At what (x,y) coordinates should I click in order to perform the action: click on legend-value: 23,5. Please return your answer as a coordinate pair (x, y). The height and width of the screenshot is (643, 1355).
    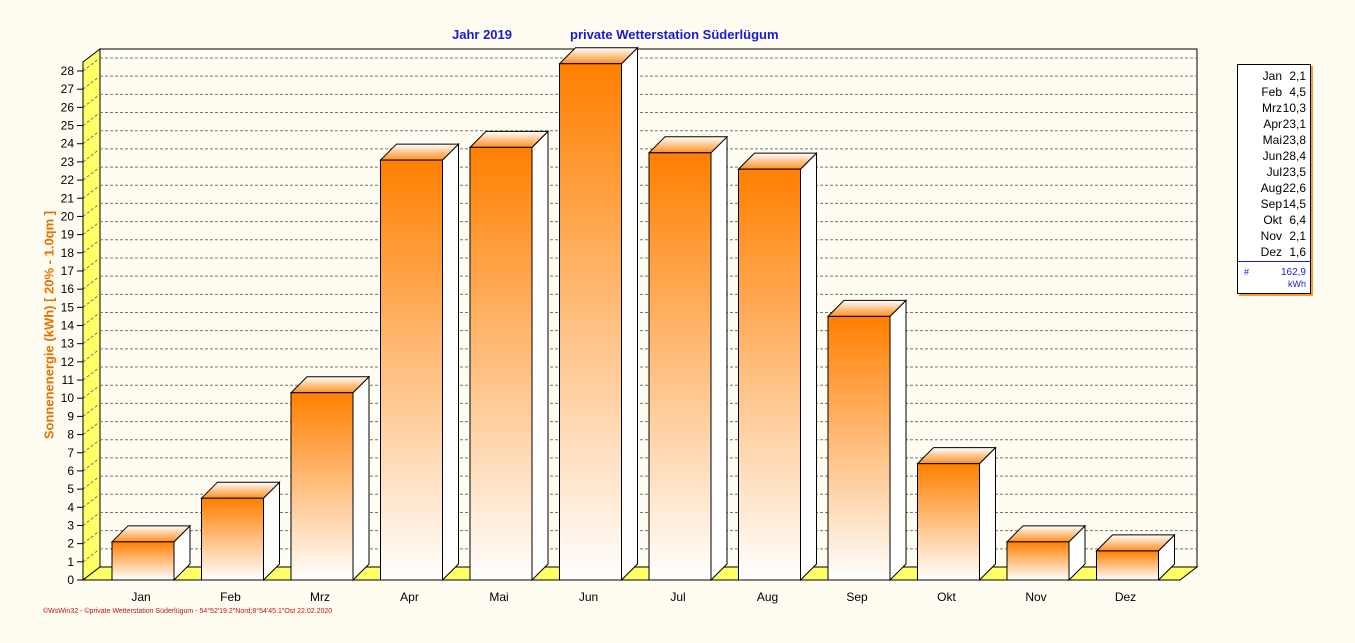
    Looking at the image, I should click on (1294, 172).